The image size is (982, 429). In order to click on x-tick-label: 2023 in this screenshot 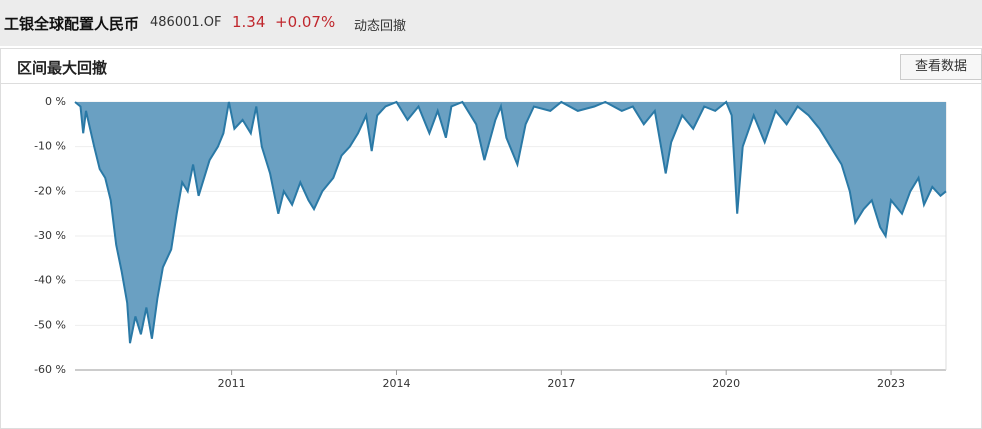, I will do `click(891, 383)`.